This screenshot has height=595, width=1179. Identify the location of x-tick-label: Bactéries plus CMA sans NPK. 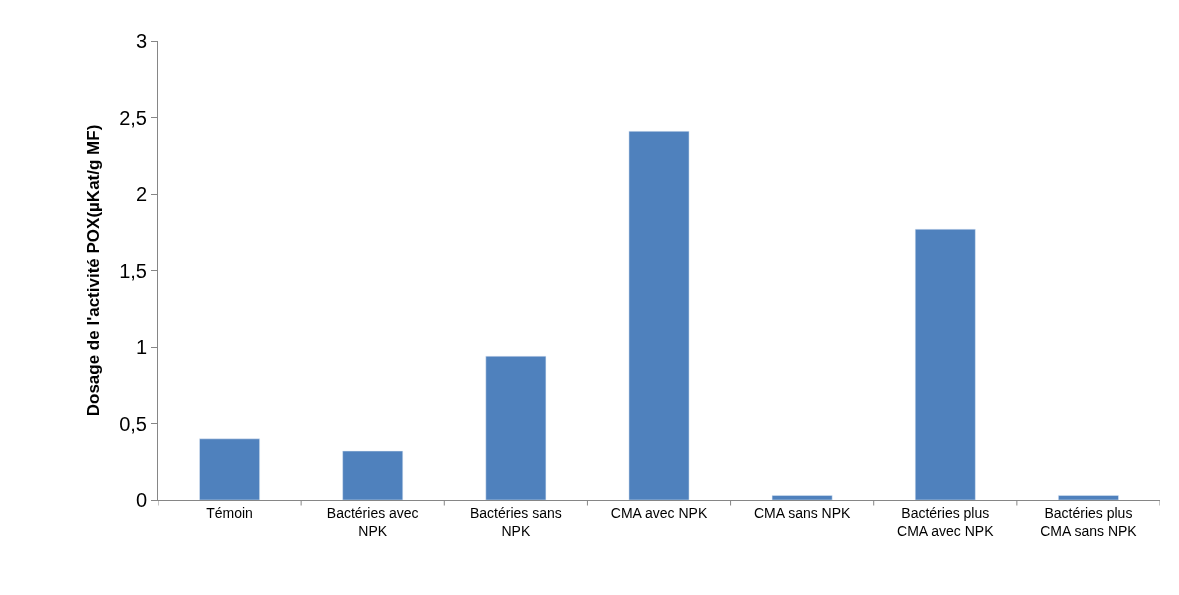
(1089, 521).